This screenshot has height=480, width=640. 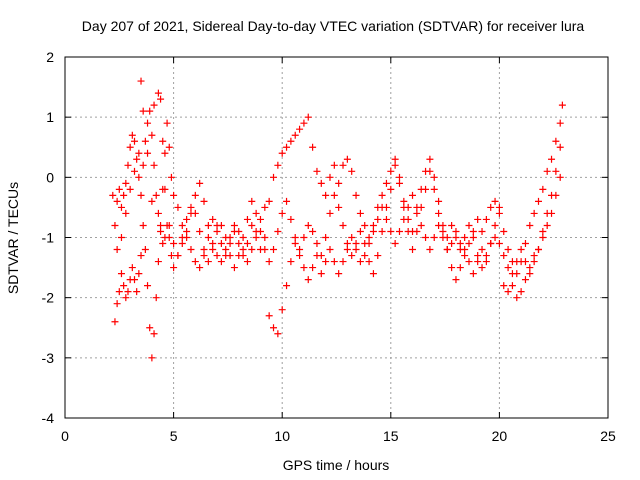 I want to click on y-axis-label: SDTVAR / TECUs, so click(x=13, y=238).